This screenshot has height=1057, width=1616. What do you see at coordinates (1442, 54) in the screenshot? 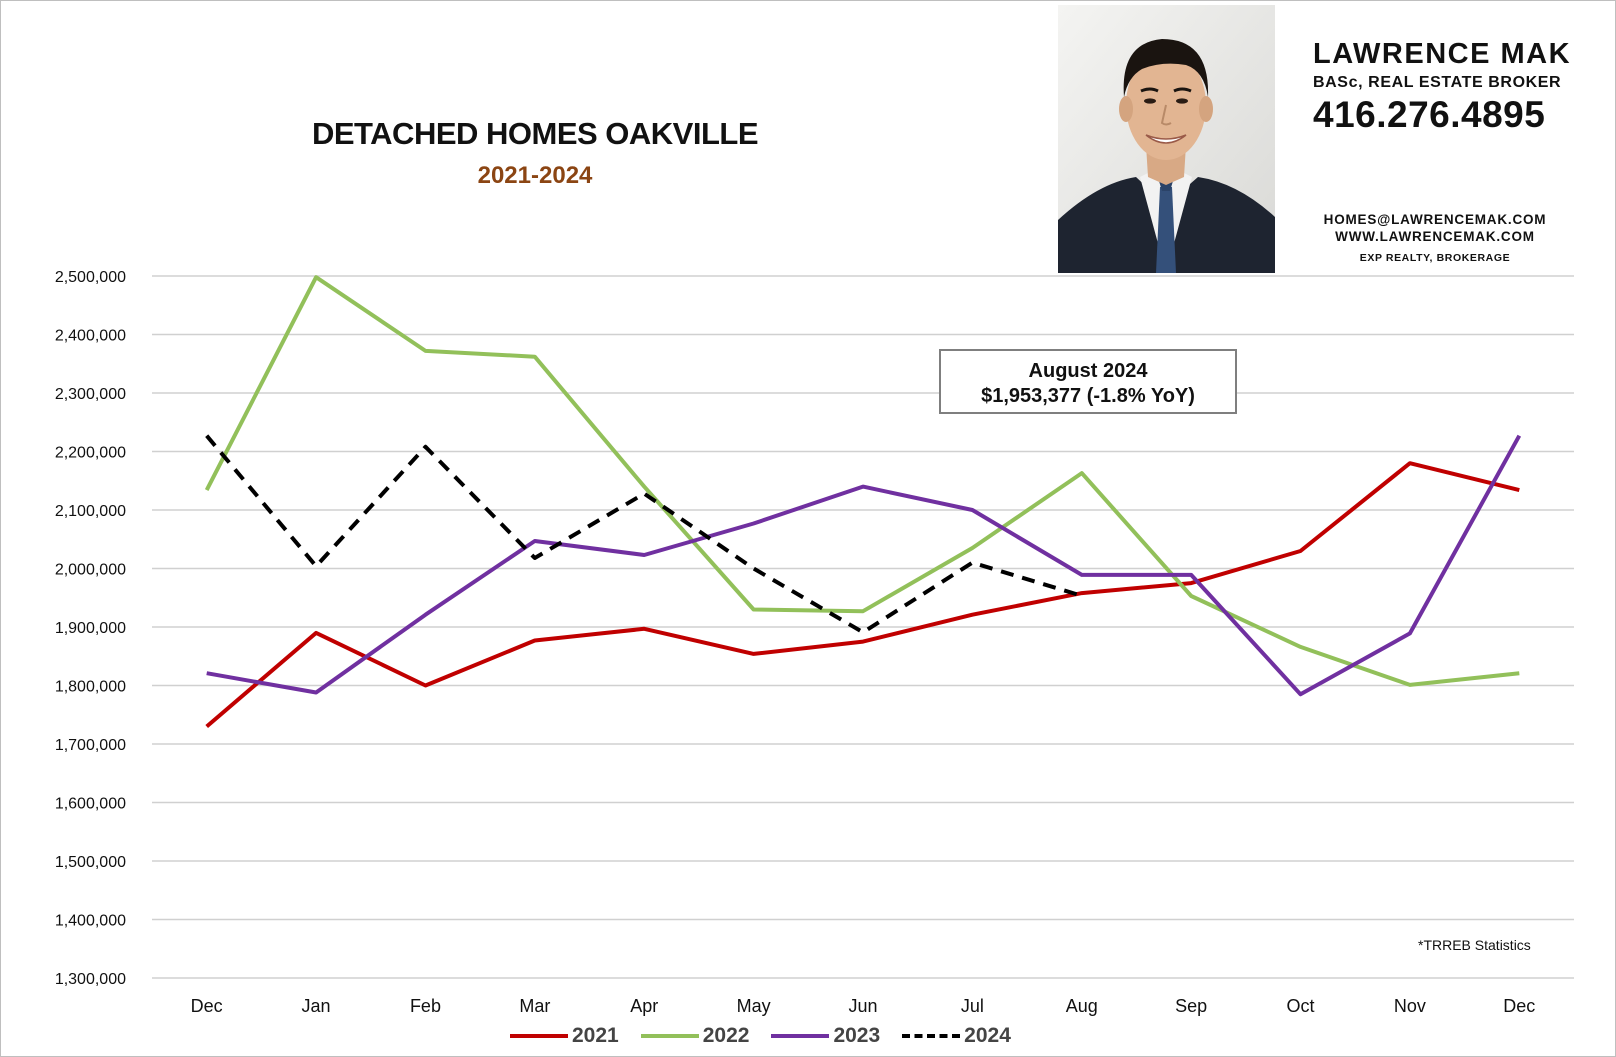
I see `agent-name: LAWRENCE MAK` at bounding box center [1442, 54].